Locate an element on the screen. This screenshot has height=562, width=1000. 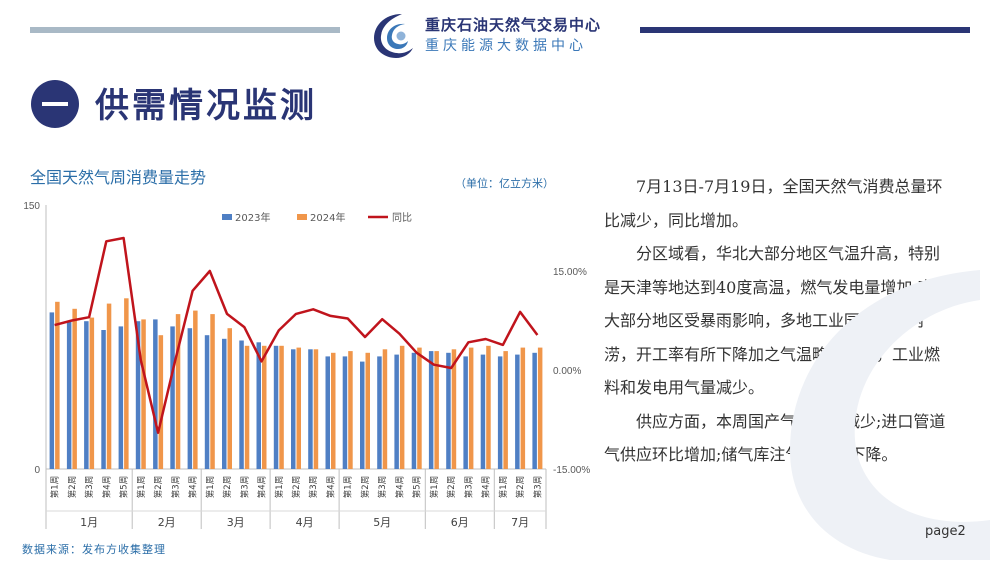
month-label: 6月 is located at coordinates (460, 522).